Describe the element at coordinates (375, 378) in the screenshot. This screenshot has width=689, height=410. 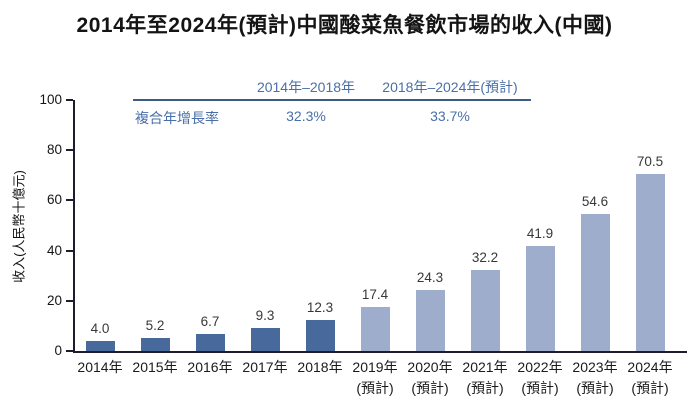
I see `x-axis-label: 2019年 (預計)` at that location.